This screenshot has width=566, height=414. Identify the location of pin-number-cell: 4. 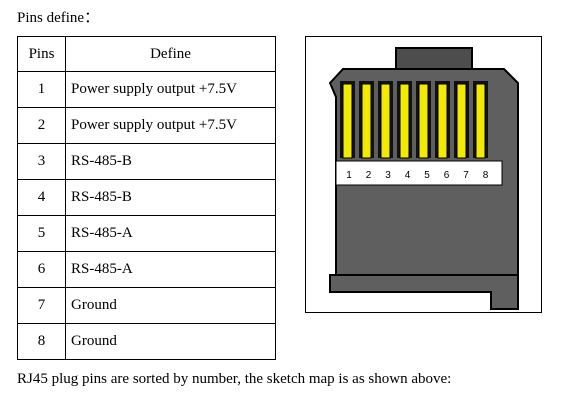
(41, 197).